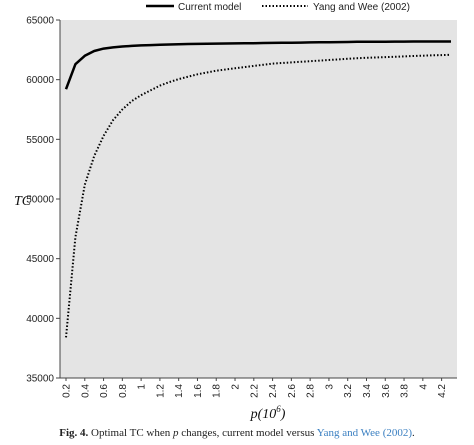 The image size is (474, 445). What do you see at coordinates (40, 200) in the screenshot?
I see `y-tick-label: 50000` at bounding box center [40, 200].